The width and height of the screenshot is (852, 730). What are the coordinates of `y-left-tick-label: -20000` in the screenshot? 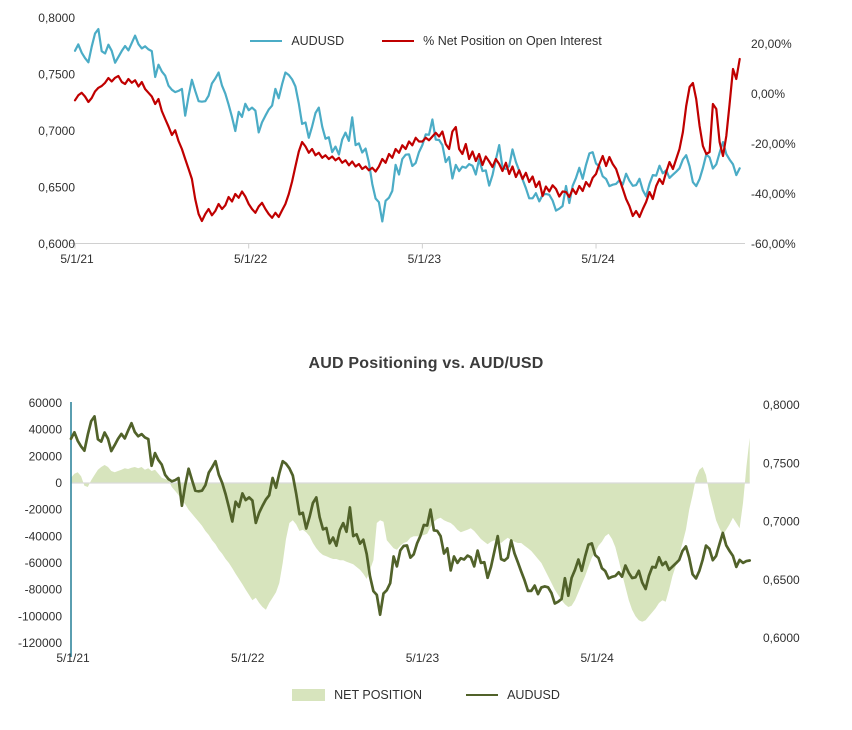 It's located at (44, 510).